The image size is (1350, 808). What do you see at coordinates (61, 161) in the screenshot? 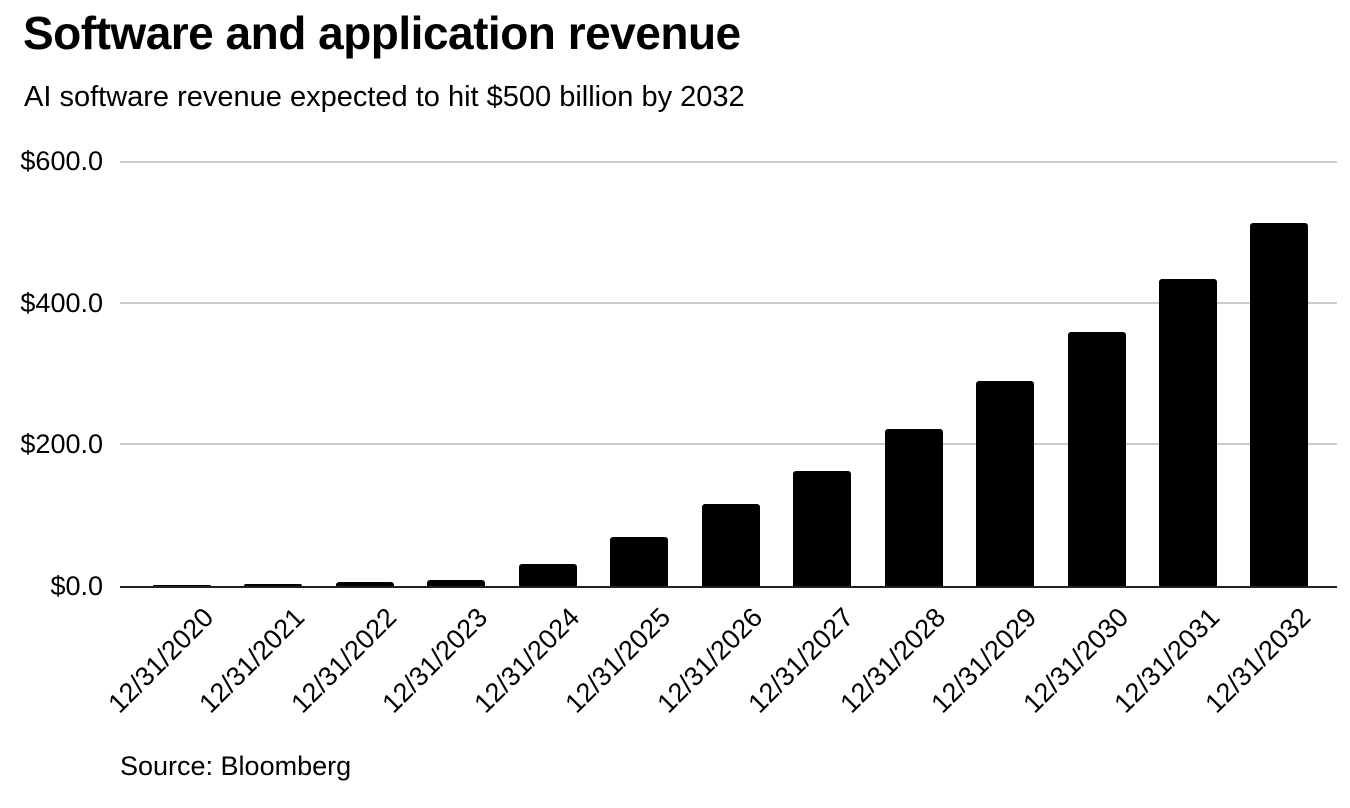
I see `y-tick-label: $600.0` at bounding box center [61, 161].